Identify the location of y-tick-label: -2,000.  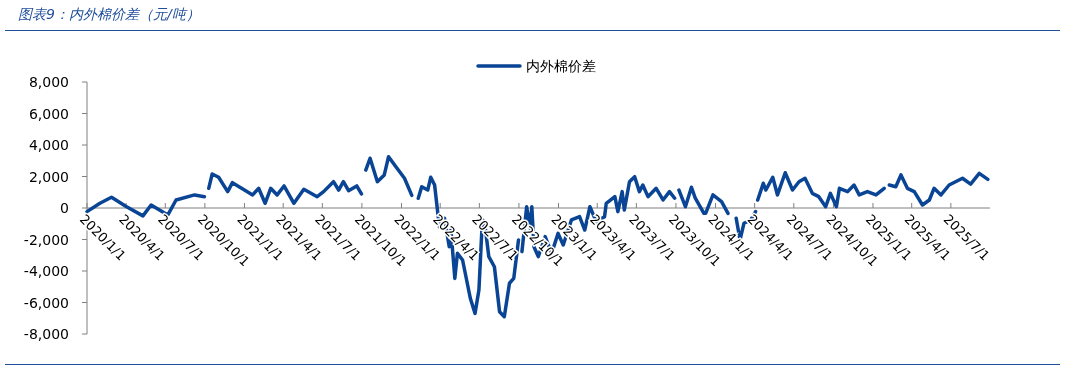
(46, 239).